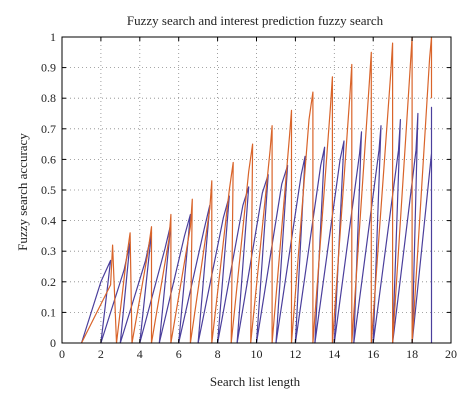  Describe the element at coordinates (48, 312) in the screenshot. I see `y-tick-label: 0.1` at that location.